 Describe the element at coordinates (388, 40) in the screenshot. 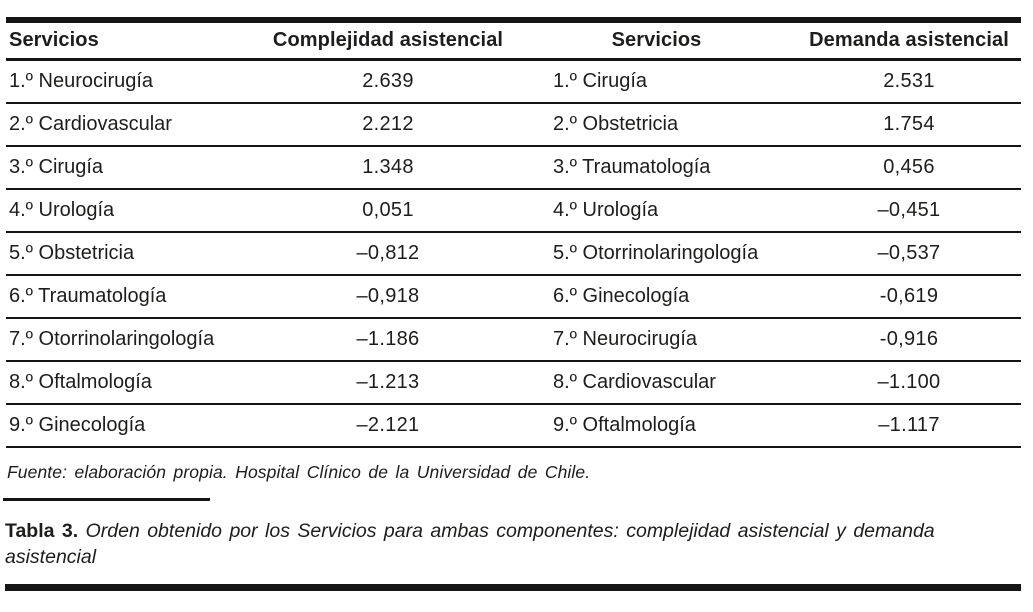

I see `header-complejidad-asistencial: Complejidad asistencial` at that location.